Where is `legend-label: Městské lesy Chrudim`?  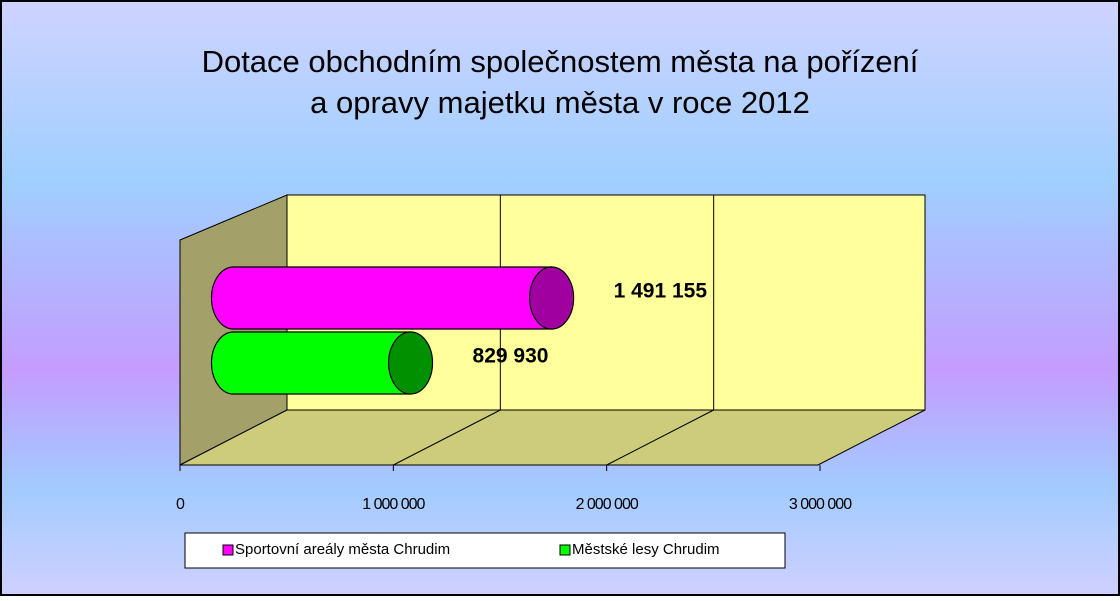
legend-label: Městské lesy Chrudim is located at coordinates (646, 549).